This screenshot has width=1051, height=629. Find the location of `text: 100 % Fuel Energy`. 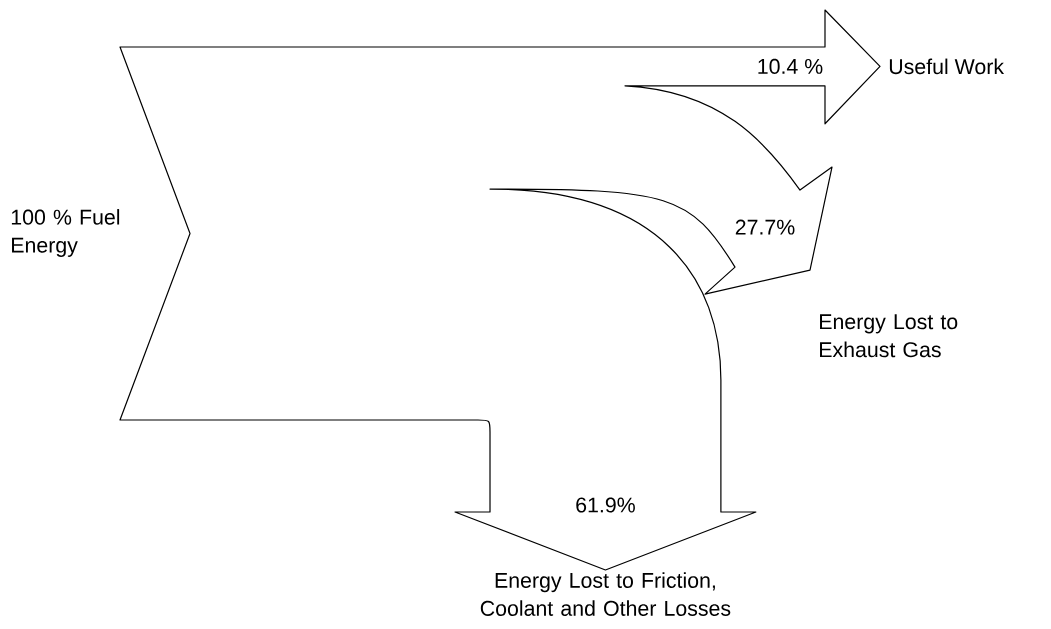

text: 100 % Fuel Energy is located at coordinates (65, 233).